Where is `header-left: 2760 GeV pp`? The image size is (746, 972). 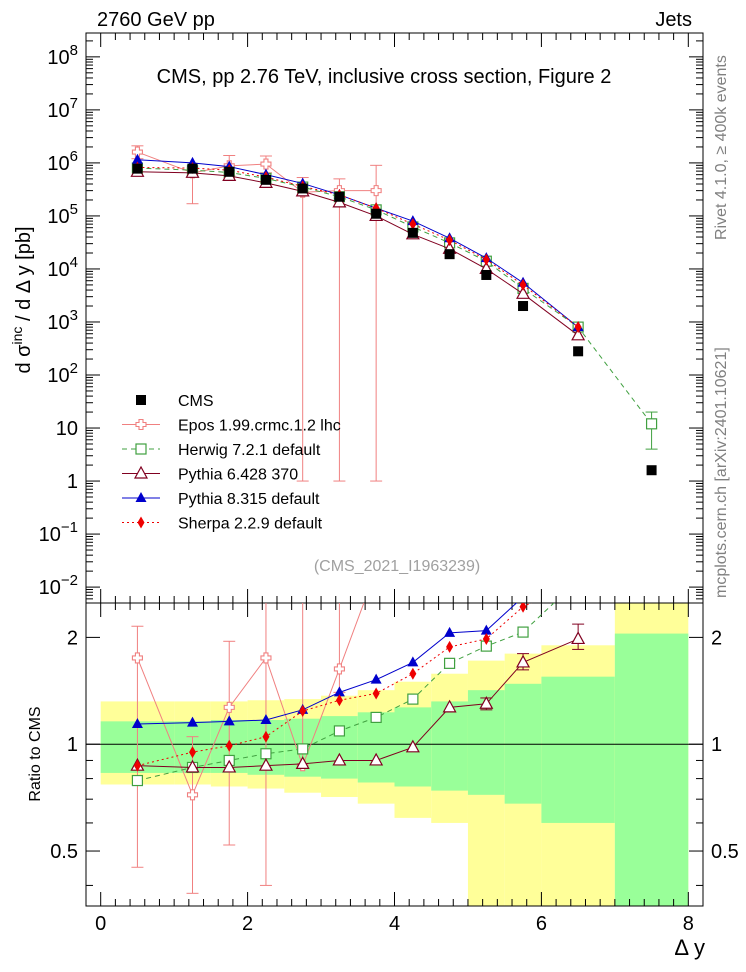 header-left: 2760 GeV pp is located at coordinates (156, 20).